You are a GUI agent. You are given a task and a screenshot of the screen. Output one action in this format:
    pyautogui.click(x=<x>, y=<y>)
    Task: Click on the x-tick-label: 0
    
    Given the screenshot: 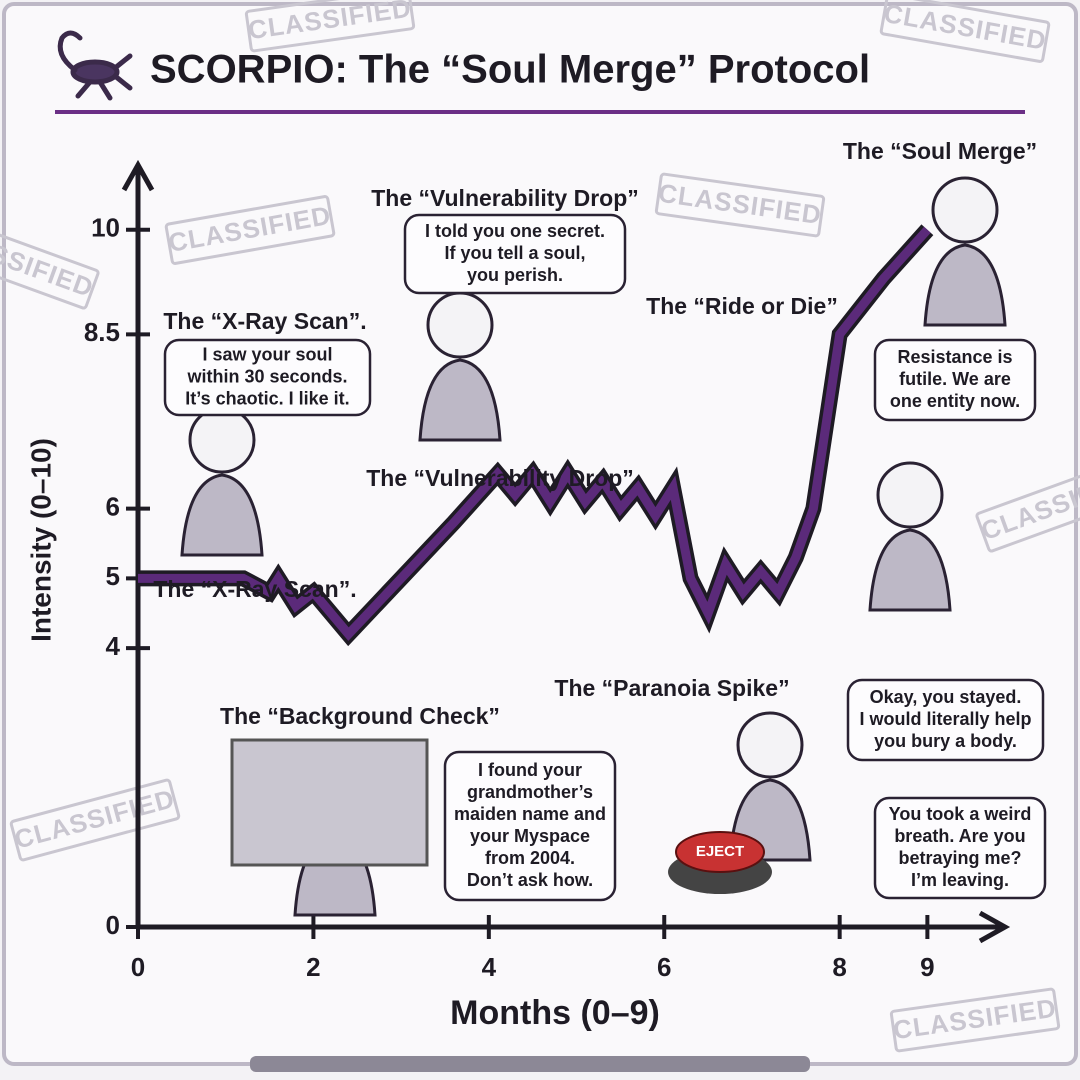 What is the action you would take?
    pyautogui.click(x=138, y=967)
    